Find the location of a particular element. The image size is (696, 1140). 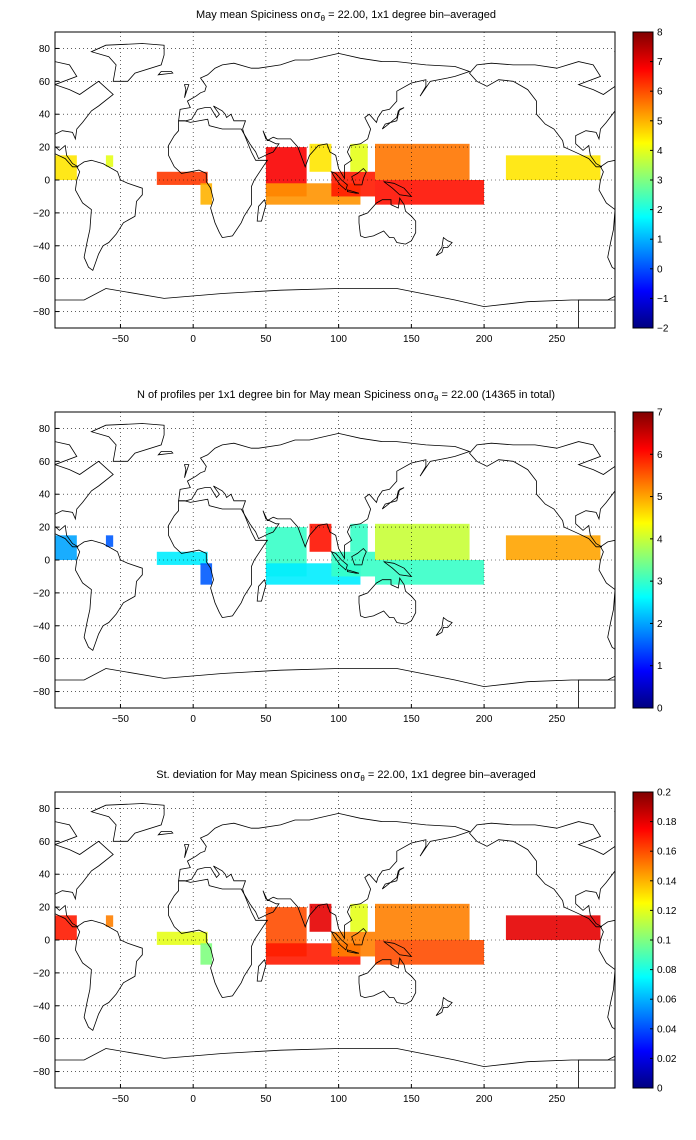

data-region-caribbean-patch is located at coordinates (109, 161).